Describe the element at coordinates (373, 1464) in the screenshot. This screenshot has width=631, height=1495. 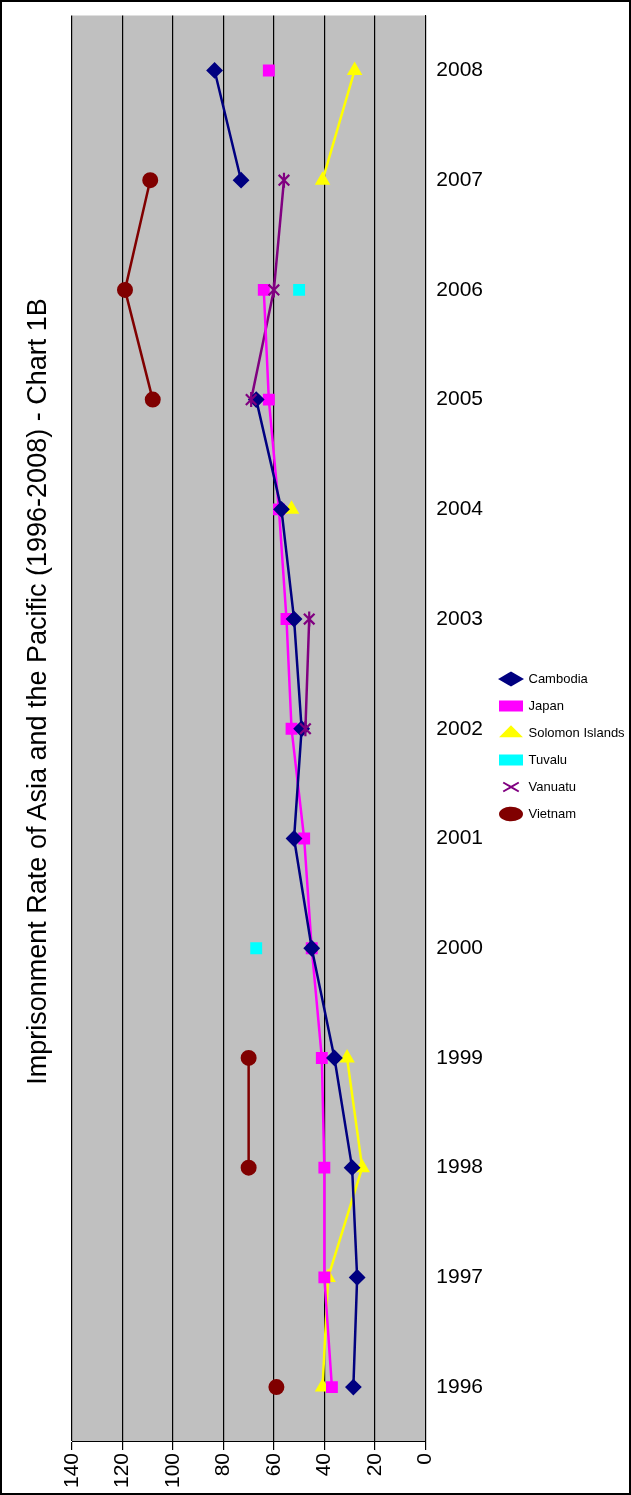
I see `x-tick-label: 20` at that location.